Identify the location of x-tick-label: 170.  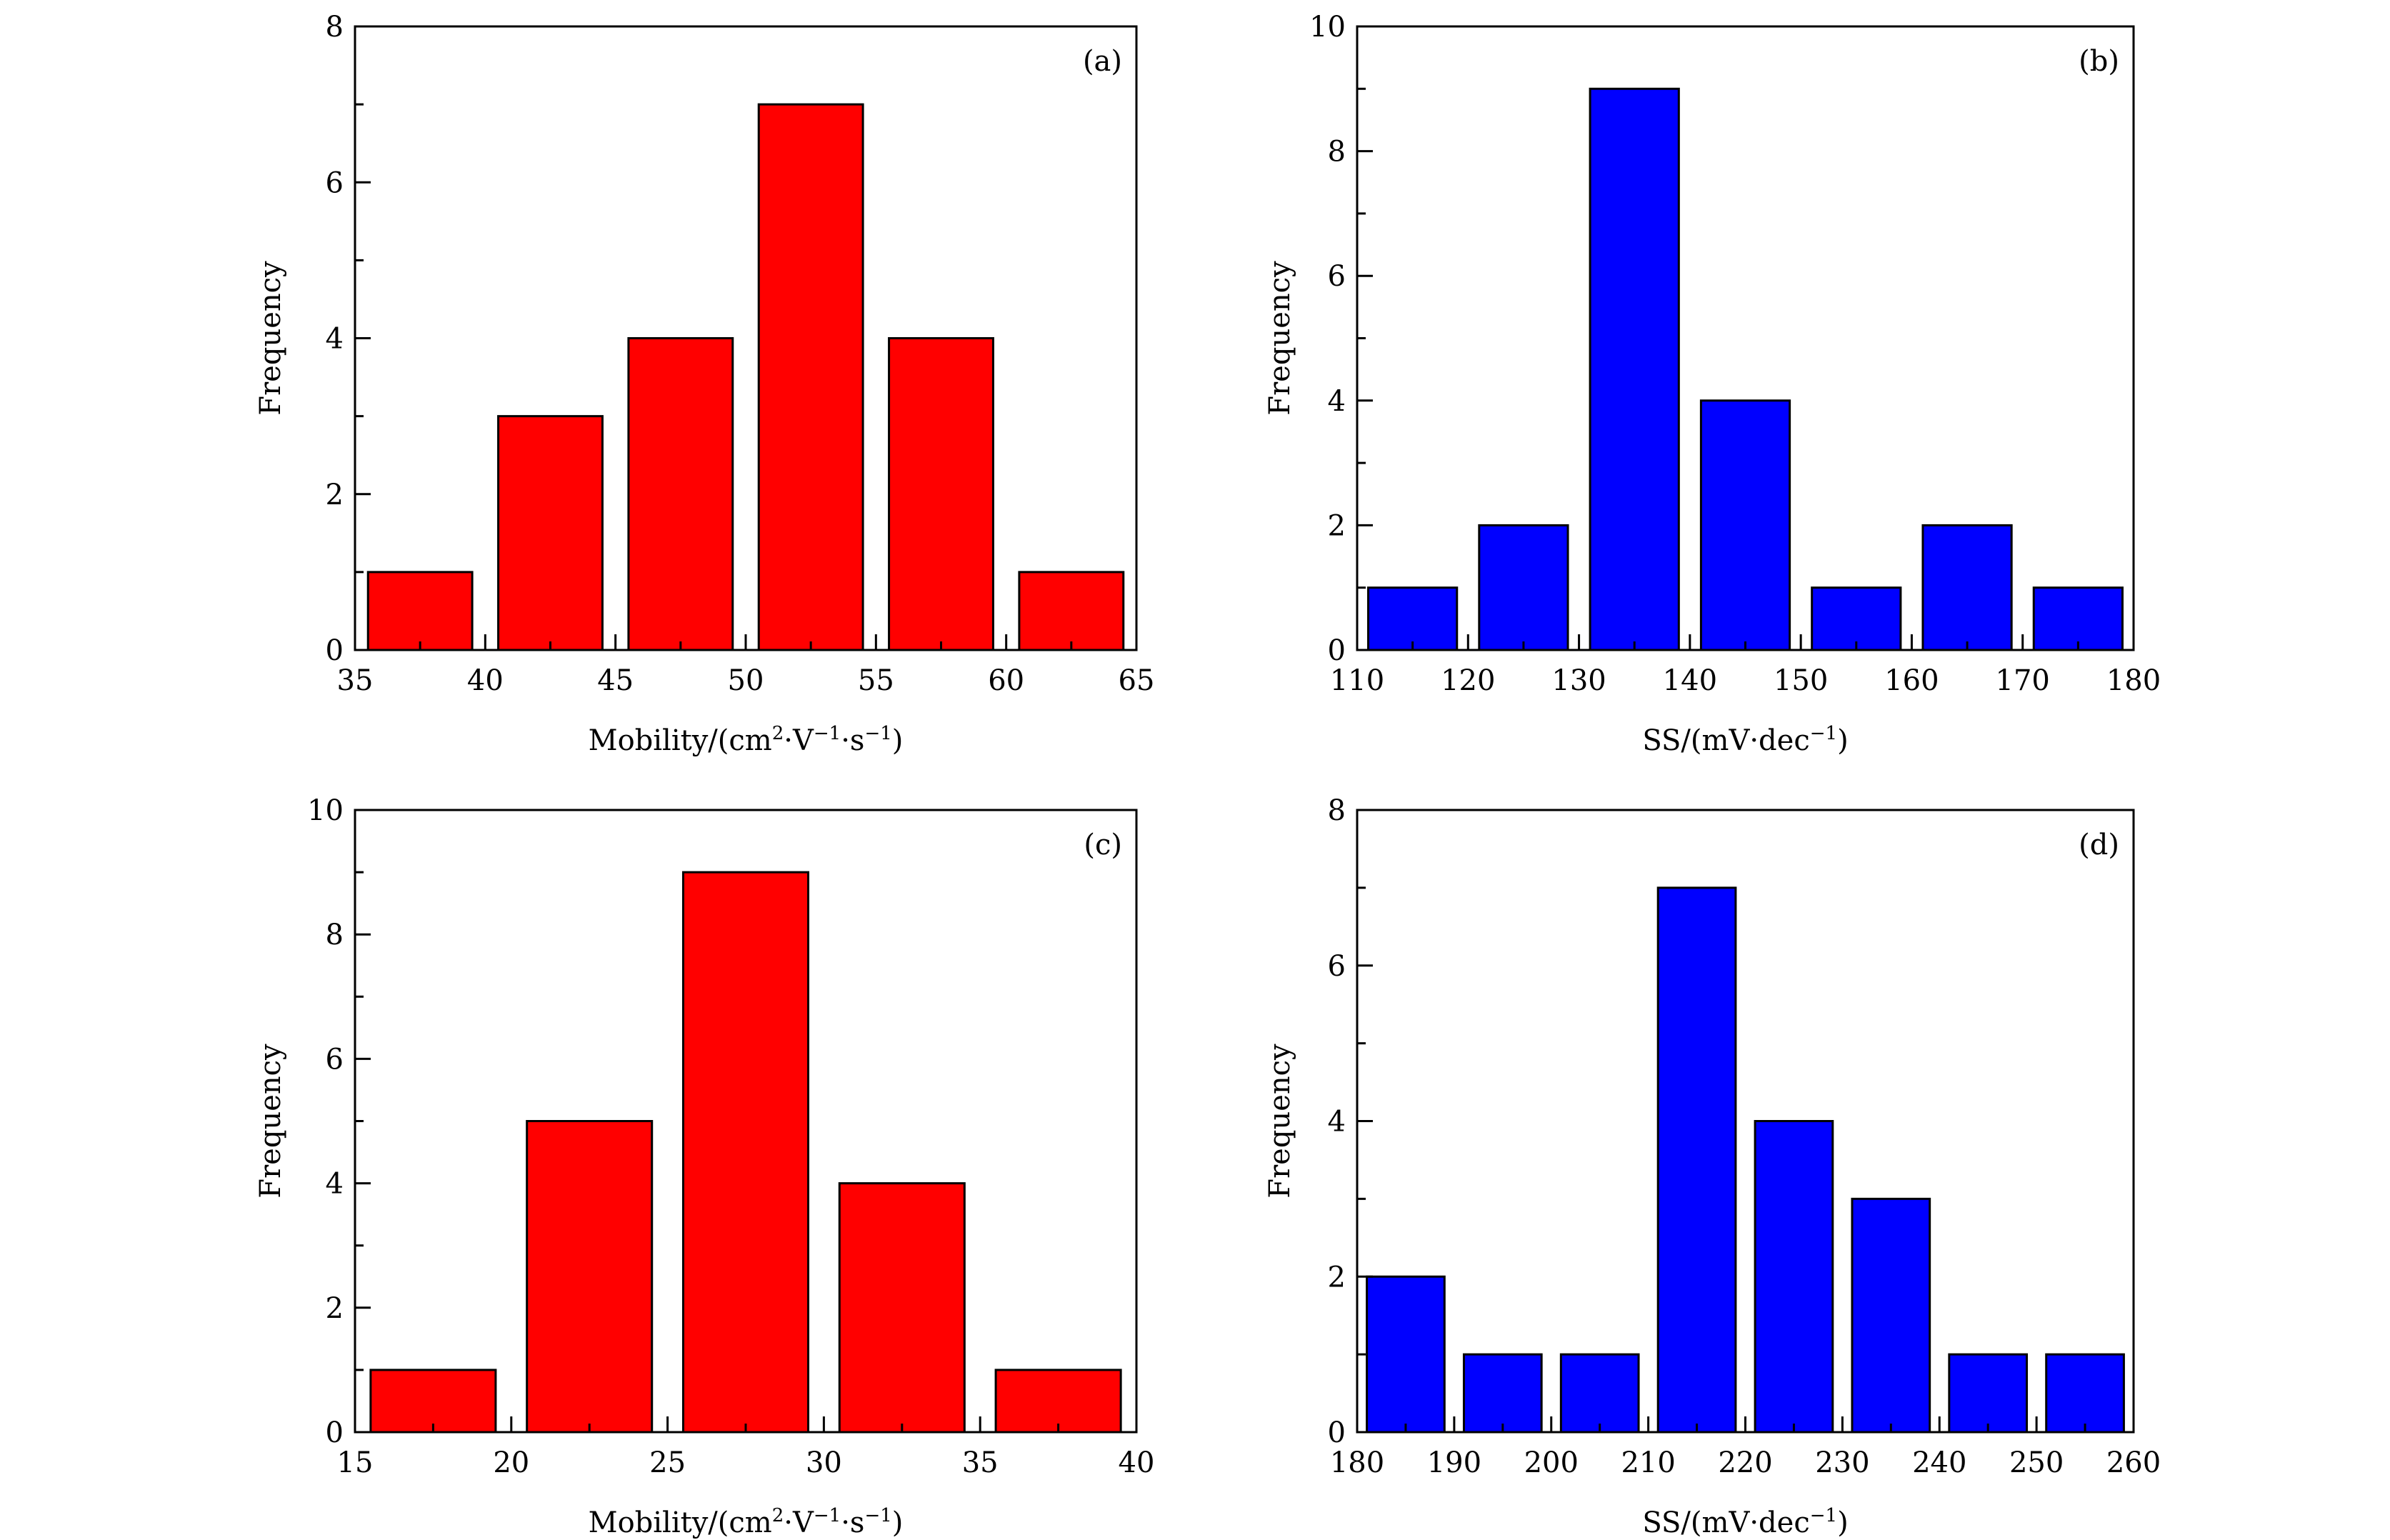
(2023, 680).